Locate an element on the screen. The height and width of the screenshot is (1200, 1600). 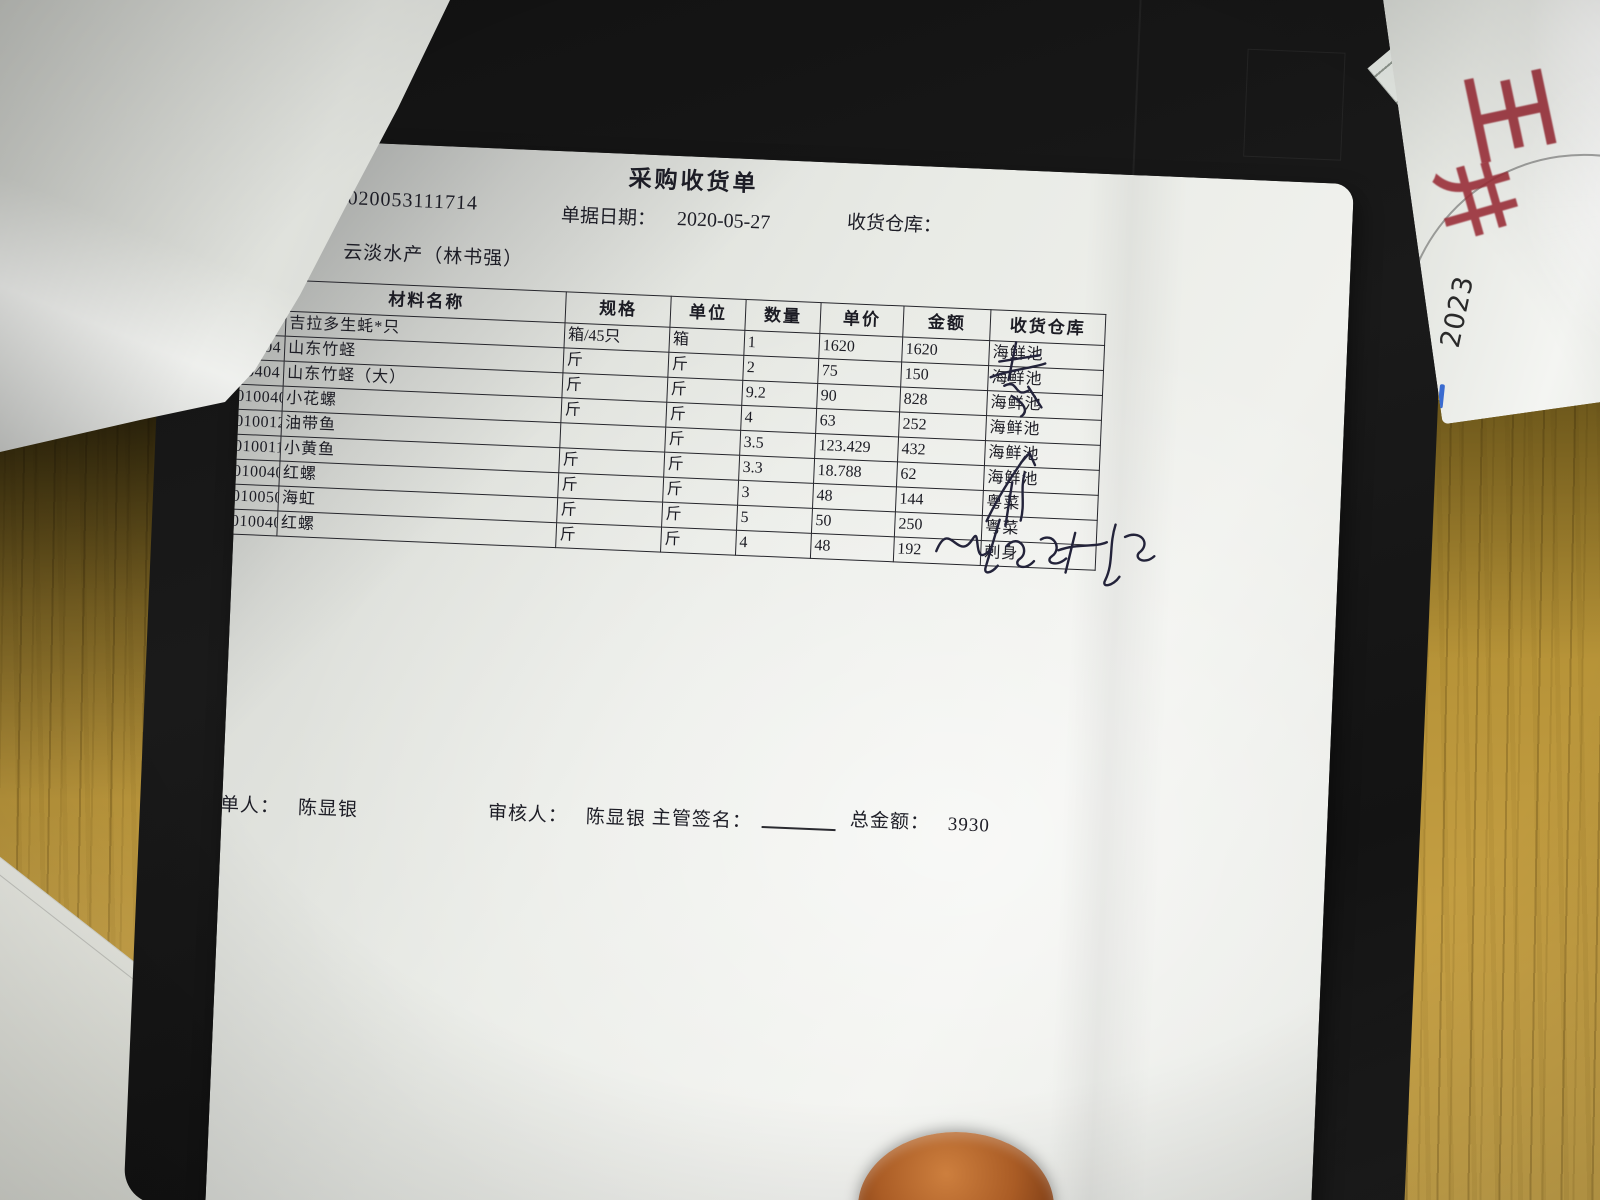
supplier-name: 云淡水产（林书强） is located at coordinates (433, 256).